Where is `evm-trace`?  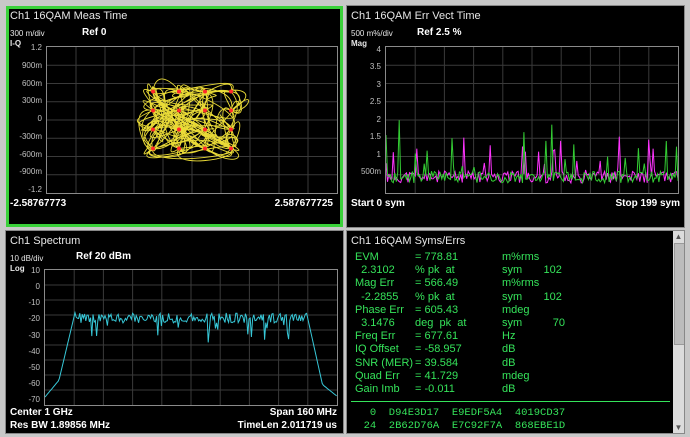 evm-trace is located at coordinates (532, 120).